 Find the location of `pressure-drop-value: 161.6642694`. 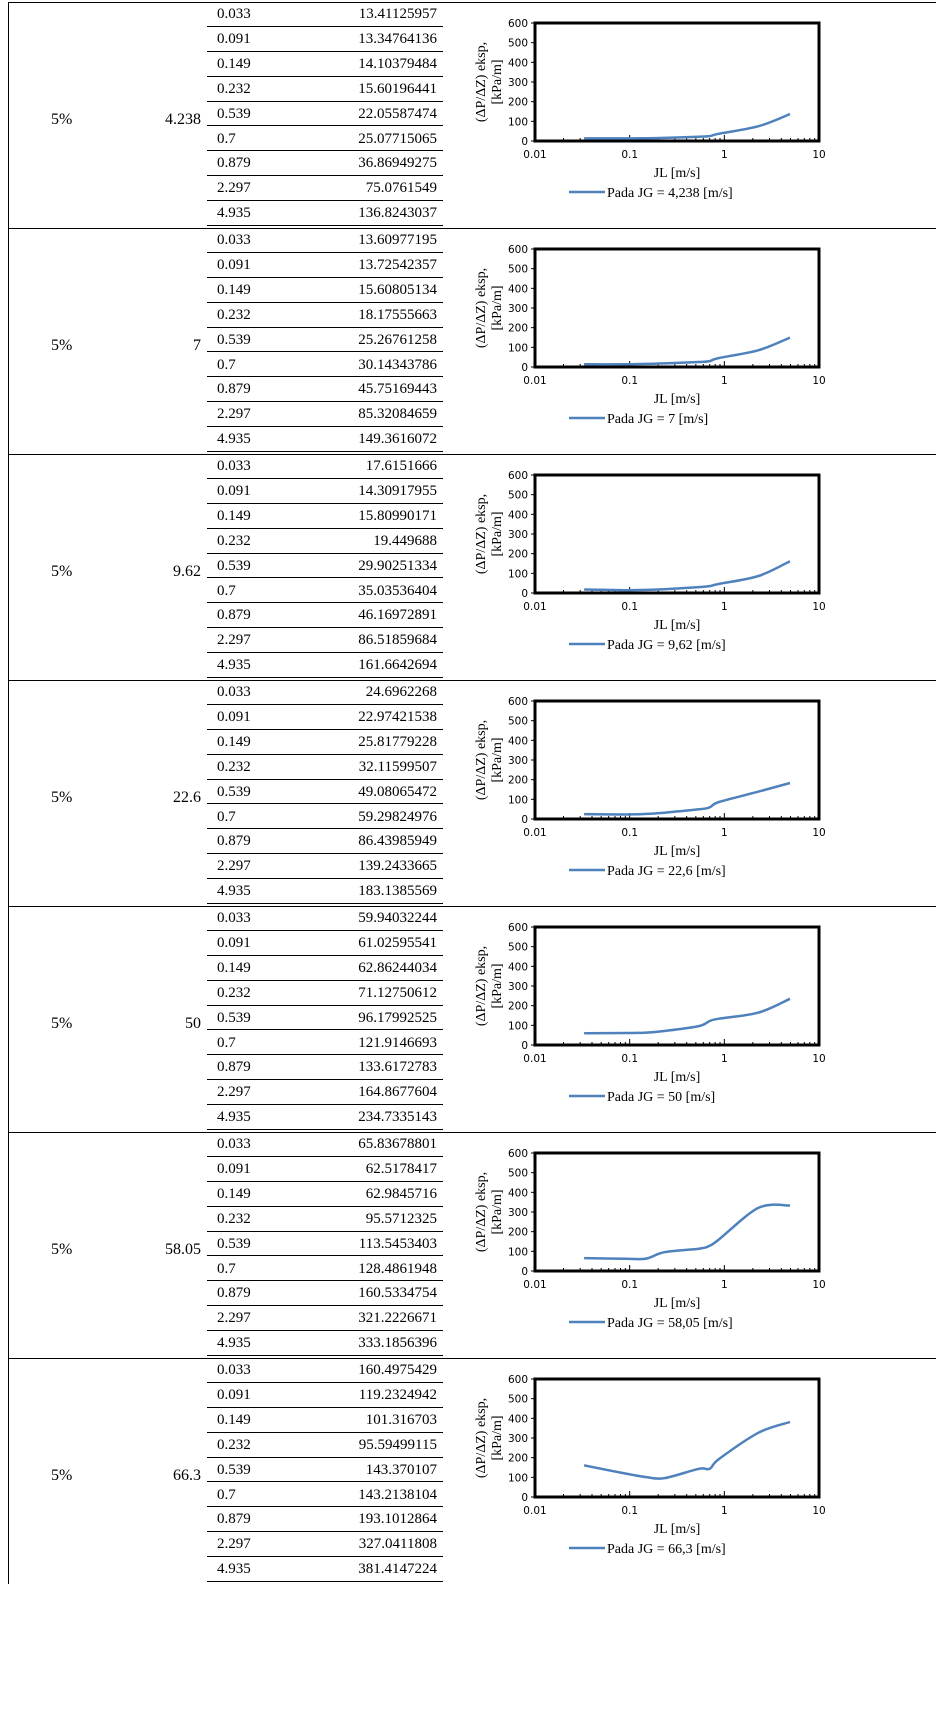

pressure-drop-value: 161.6642694 is located at coordinates (397, 665).